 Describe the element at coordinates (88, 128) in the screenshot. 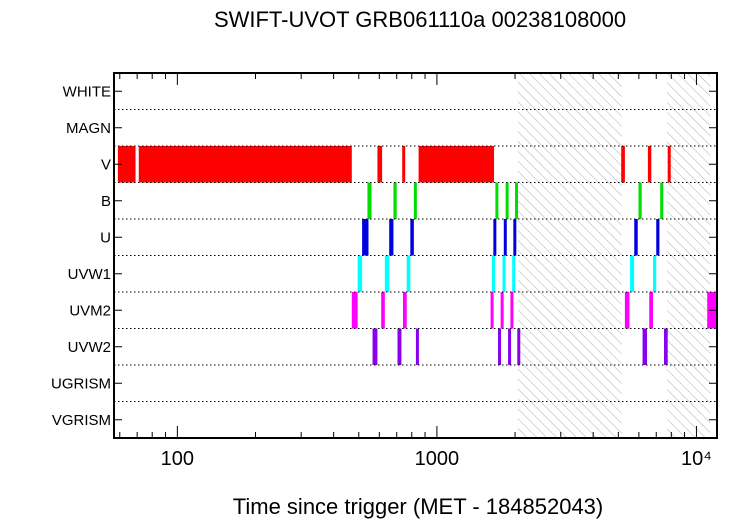

I see `y-tick-label-magn: MAGN` at that location.